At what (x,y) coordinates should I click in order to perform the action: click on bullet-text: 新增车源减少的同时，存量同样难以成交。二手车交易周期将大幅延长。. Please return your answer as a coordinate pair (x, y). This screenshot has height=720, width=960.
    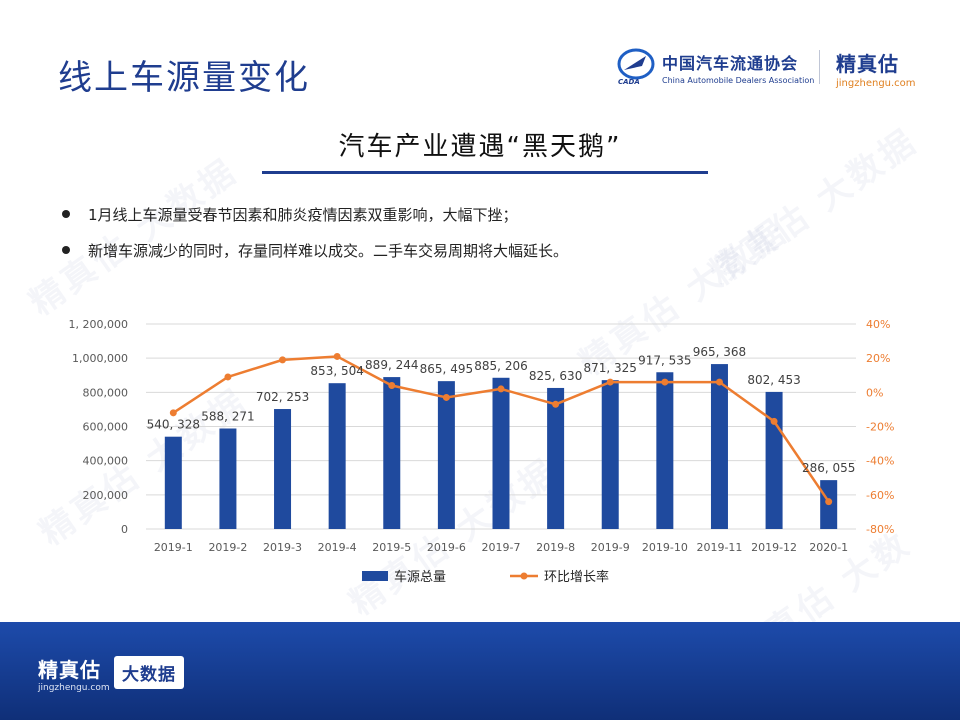
    Looking at the image, I should click on (328, 251).